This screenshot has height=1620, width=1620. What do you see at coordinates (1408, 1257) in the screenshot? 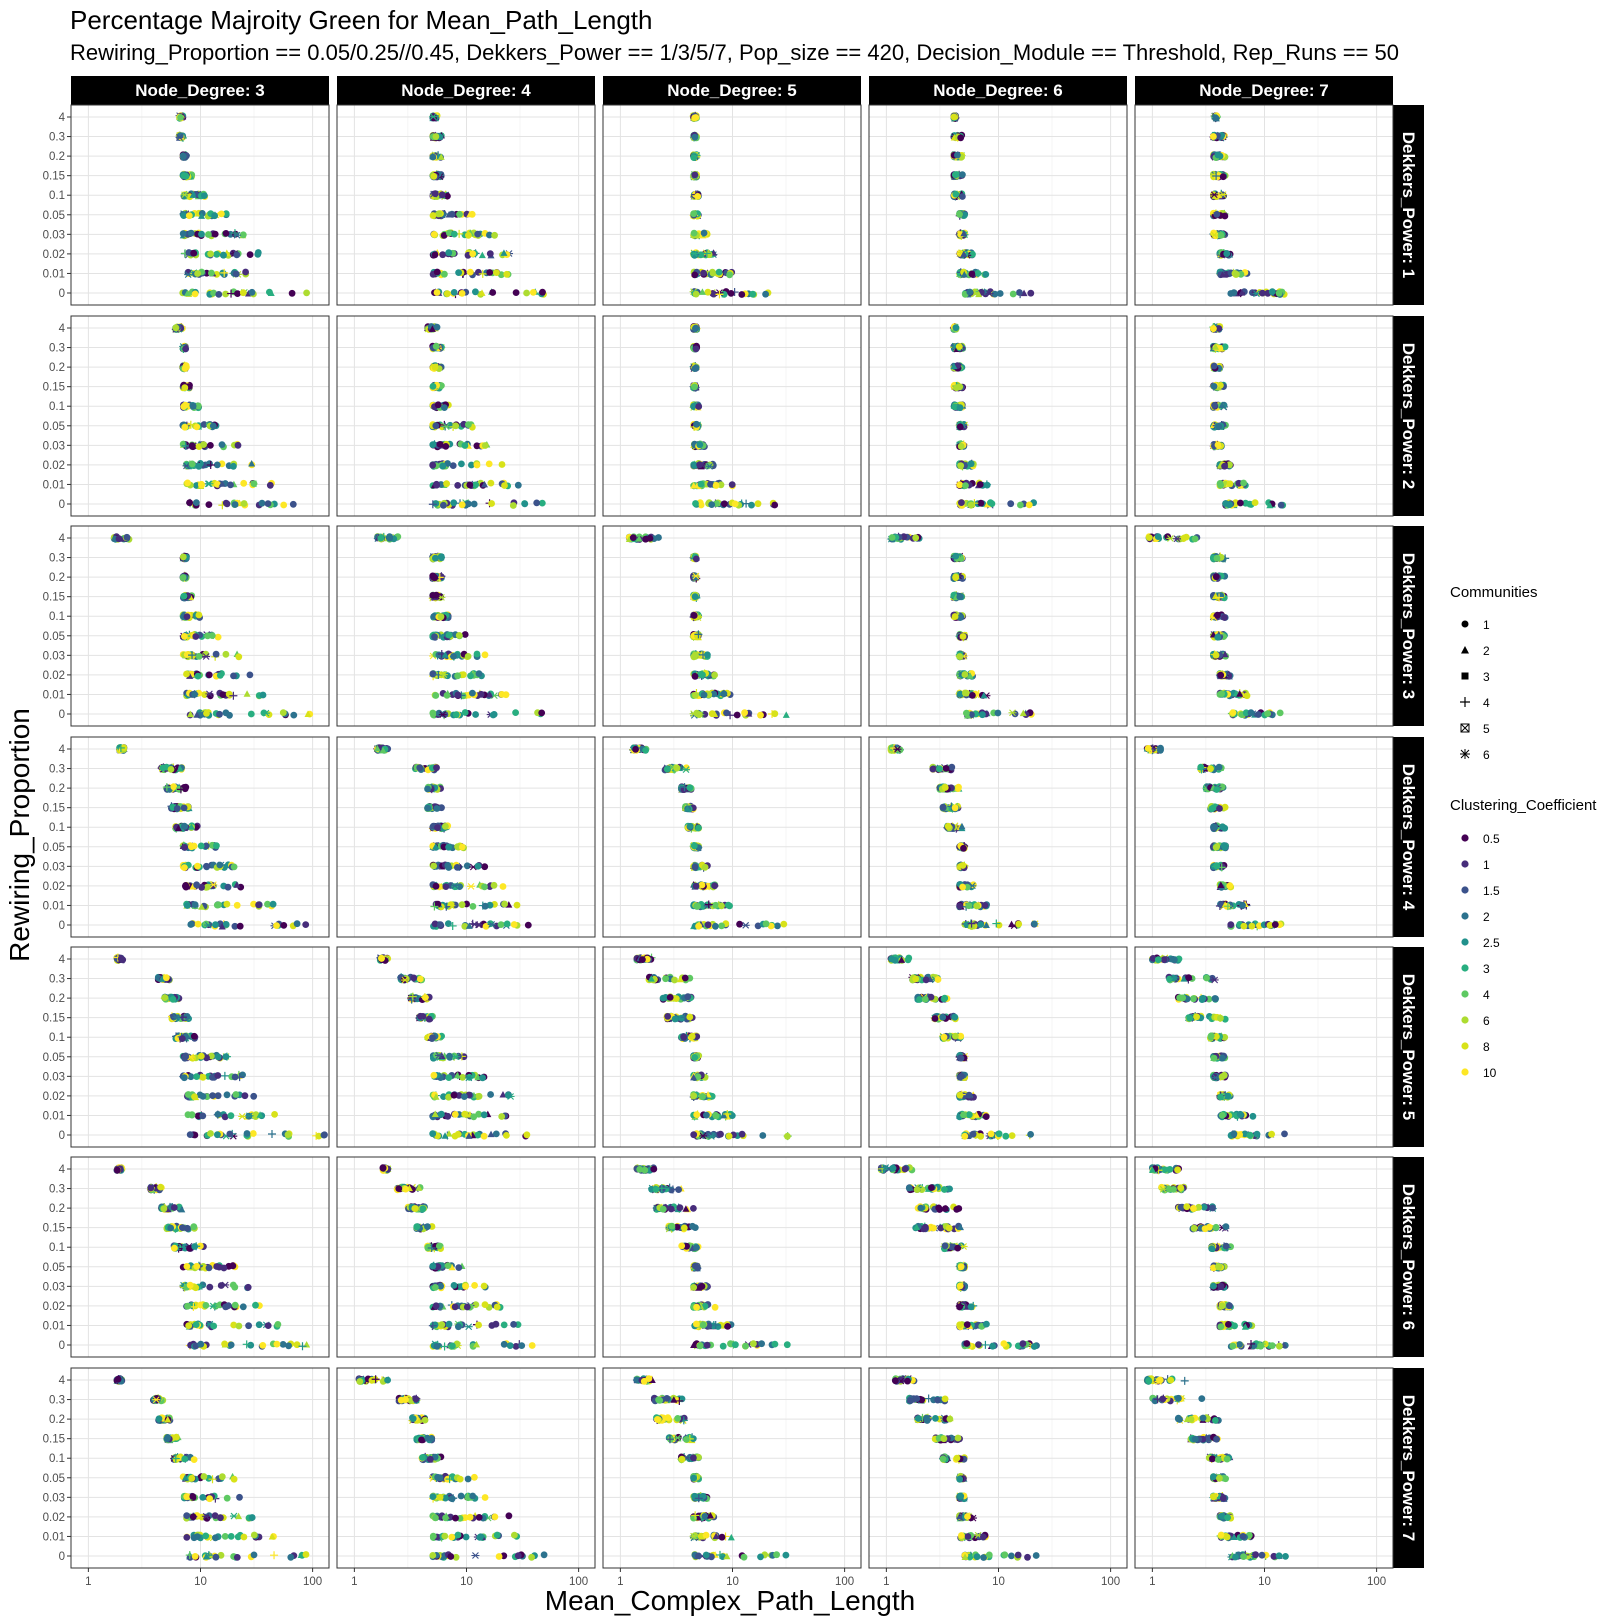
I see `facet-row-label: Dekkers_Power: 6` at bounding box center [1408, 1257].